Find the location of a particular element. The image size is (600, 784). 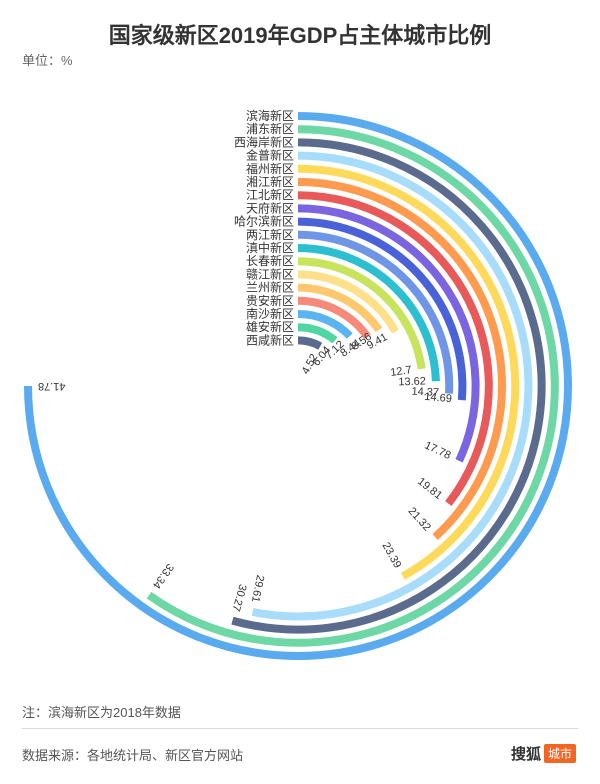

bar-长春新区 is located at coordinates (361, 313).